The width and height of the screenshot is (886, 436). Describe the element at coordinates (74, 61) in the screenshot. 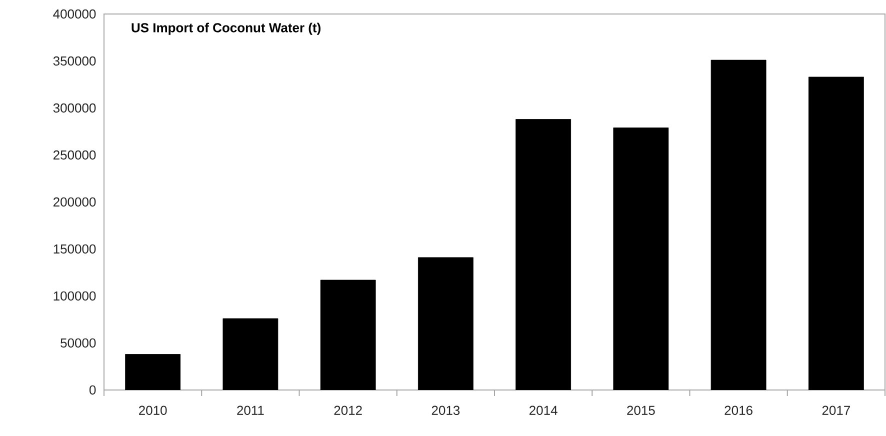

I see `y-tick-label: 350000` at that location.